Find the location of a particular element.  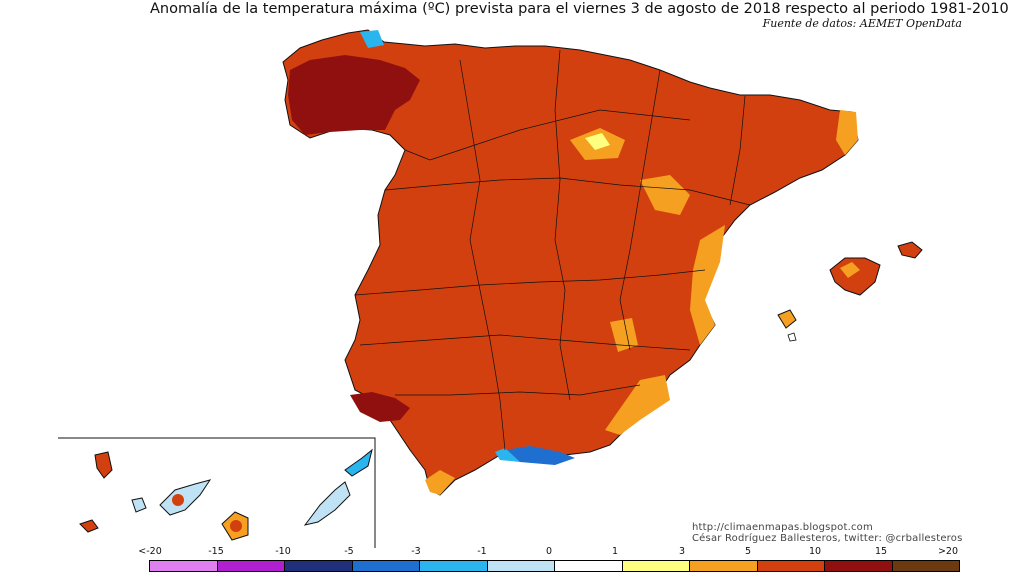

menorca is located at coordinates (910, 250).